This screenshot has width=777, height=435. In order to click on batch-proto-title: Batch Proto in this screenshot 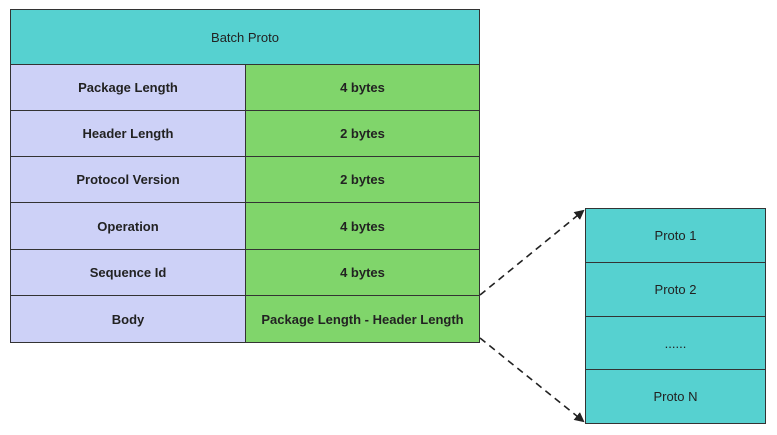, I will do `click(245, 37)`.